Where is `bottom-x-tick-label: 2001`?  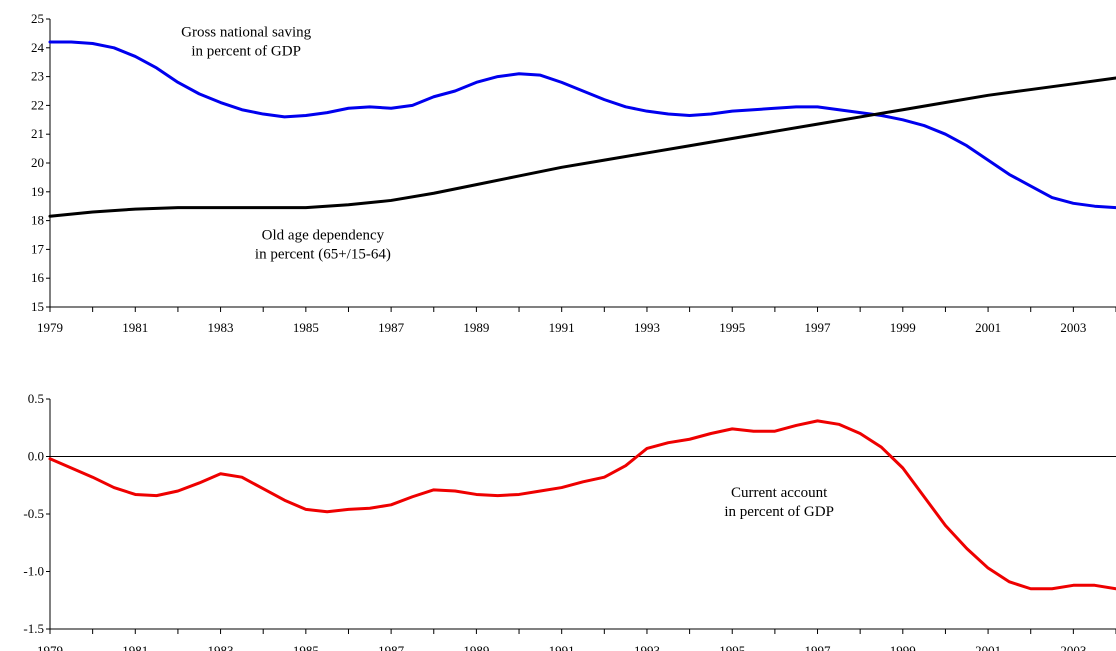
bottom-x-tick-label: 2001 is located at coordinates (988, 647).